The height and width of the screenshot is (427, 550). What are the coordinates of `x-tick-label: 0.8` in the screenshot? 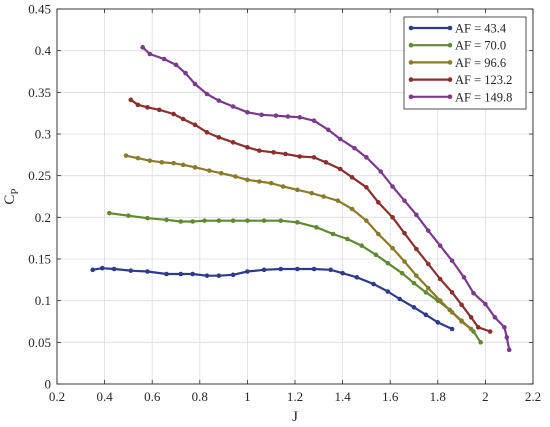 It's located at (200, 396).